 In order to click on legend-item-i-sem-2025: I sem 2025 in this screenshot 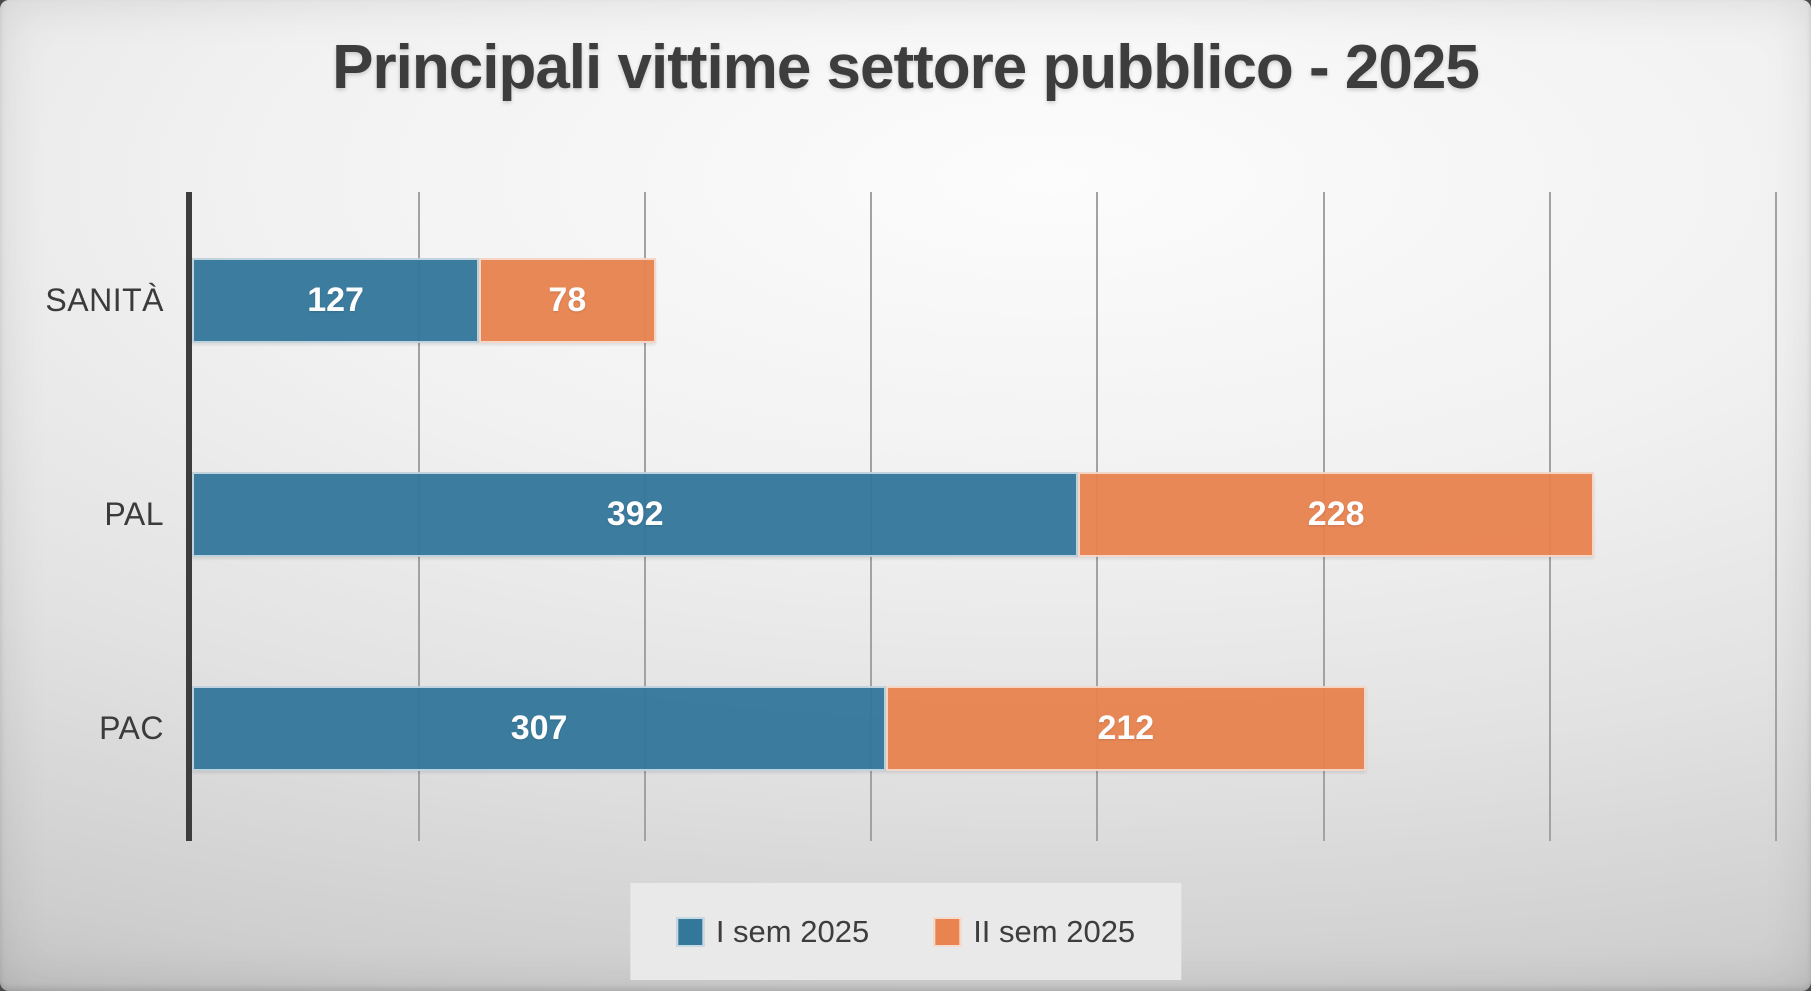, I will do `click(772, 931)`.